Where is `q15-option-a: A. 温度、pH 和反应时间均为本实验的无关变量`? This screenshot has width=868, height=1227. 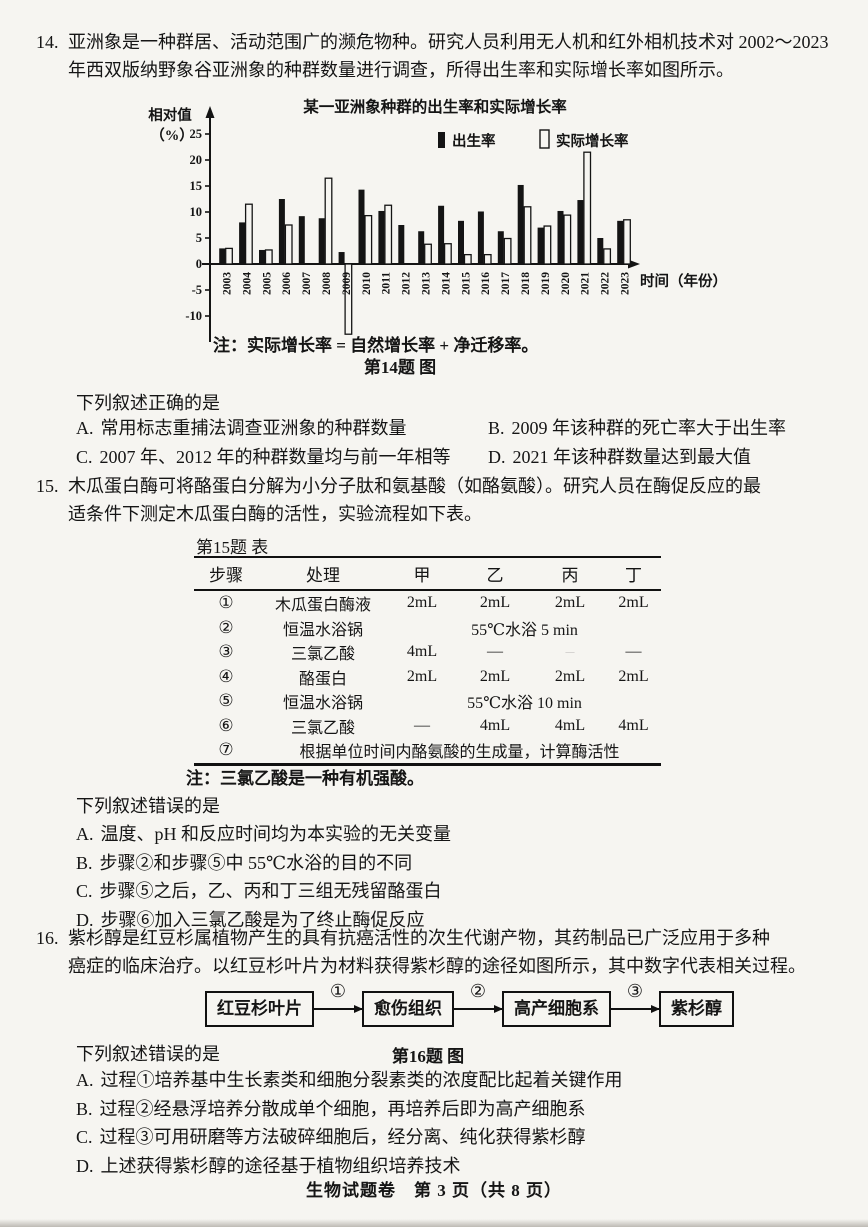 q15-option-a: A. 温度、pH 和反应时间均为本实验的无关变量 is located at coordinates (263, 834).